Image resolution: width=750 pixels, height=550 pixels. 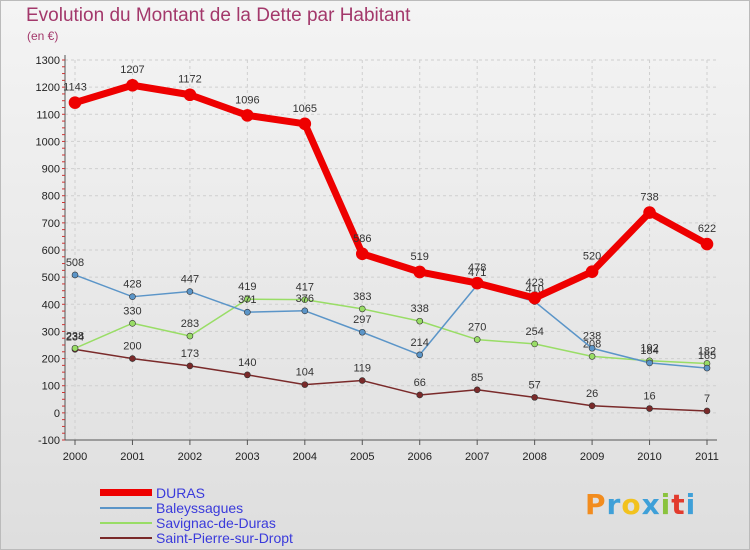 What do you see at coordinates (132, 70) in the screenshot?
I see `data-label: 1207` at bounding box center [132, 70].